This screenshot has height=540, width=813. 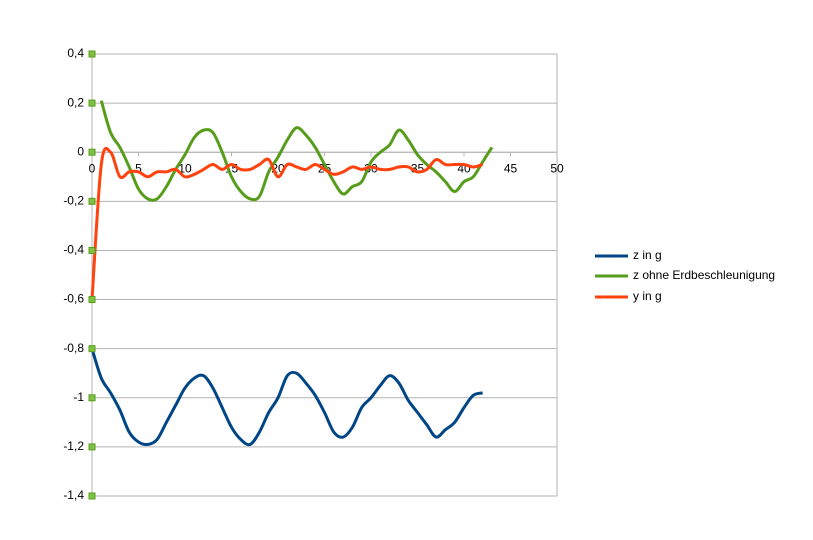 I want to click on y-tick-label: 0,2, so click(x=75, y=102).